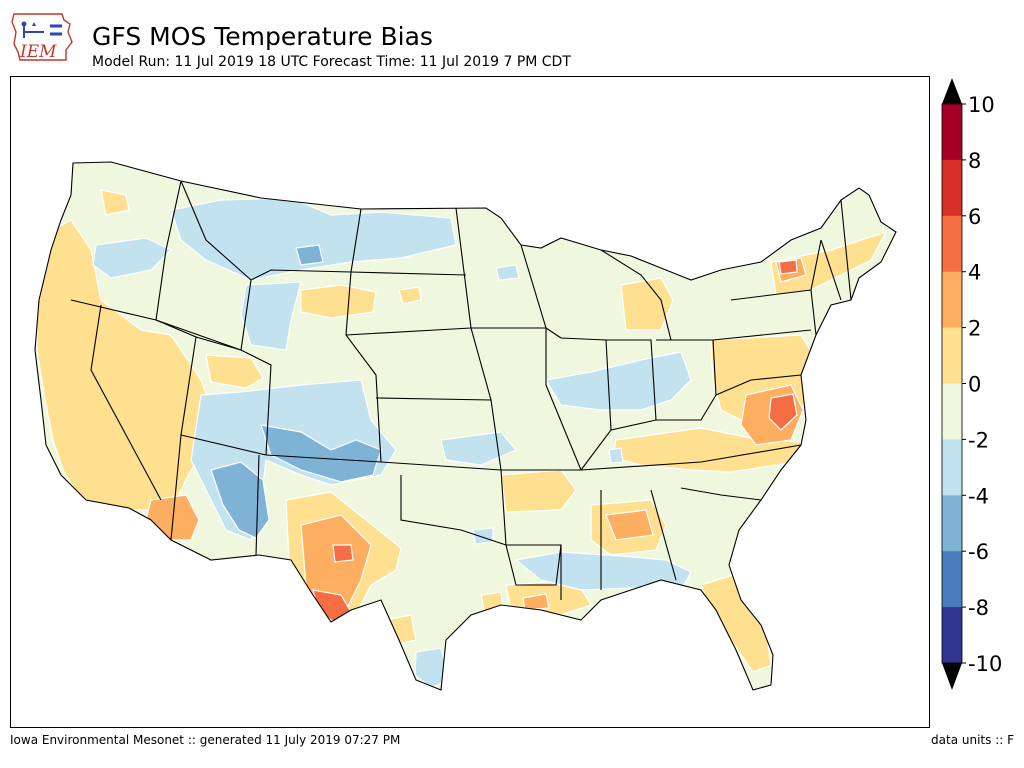 This screenshot has height=768, width=1024. I want to click on colorbar-label: 4, so click(974, 273).